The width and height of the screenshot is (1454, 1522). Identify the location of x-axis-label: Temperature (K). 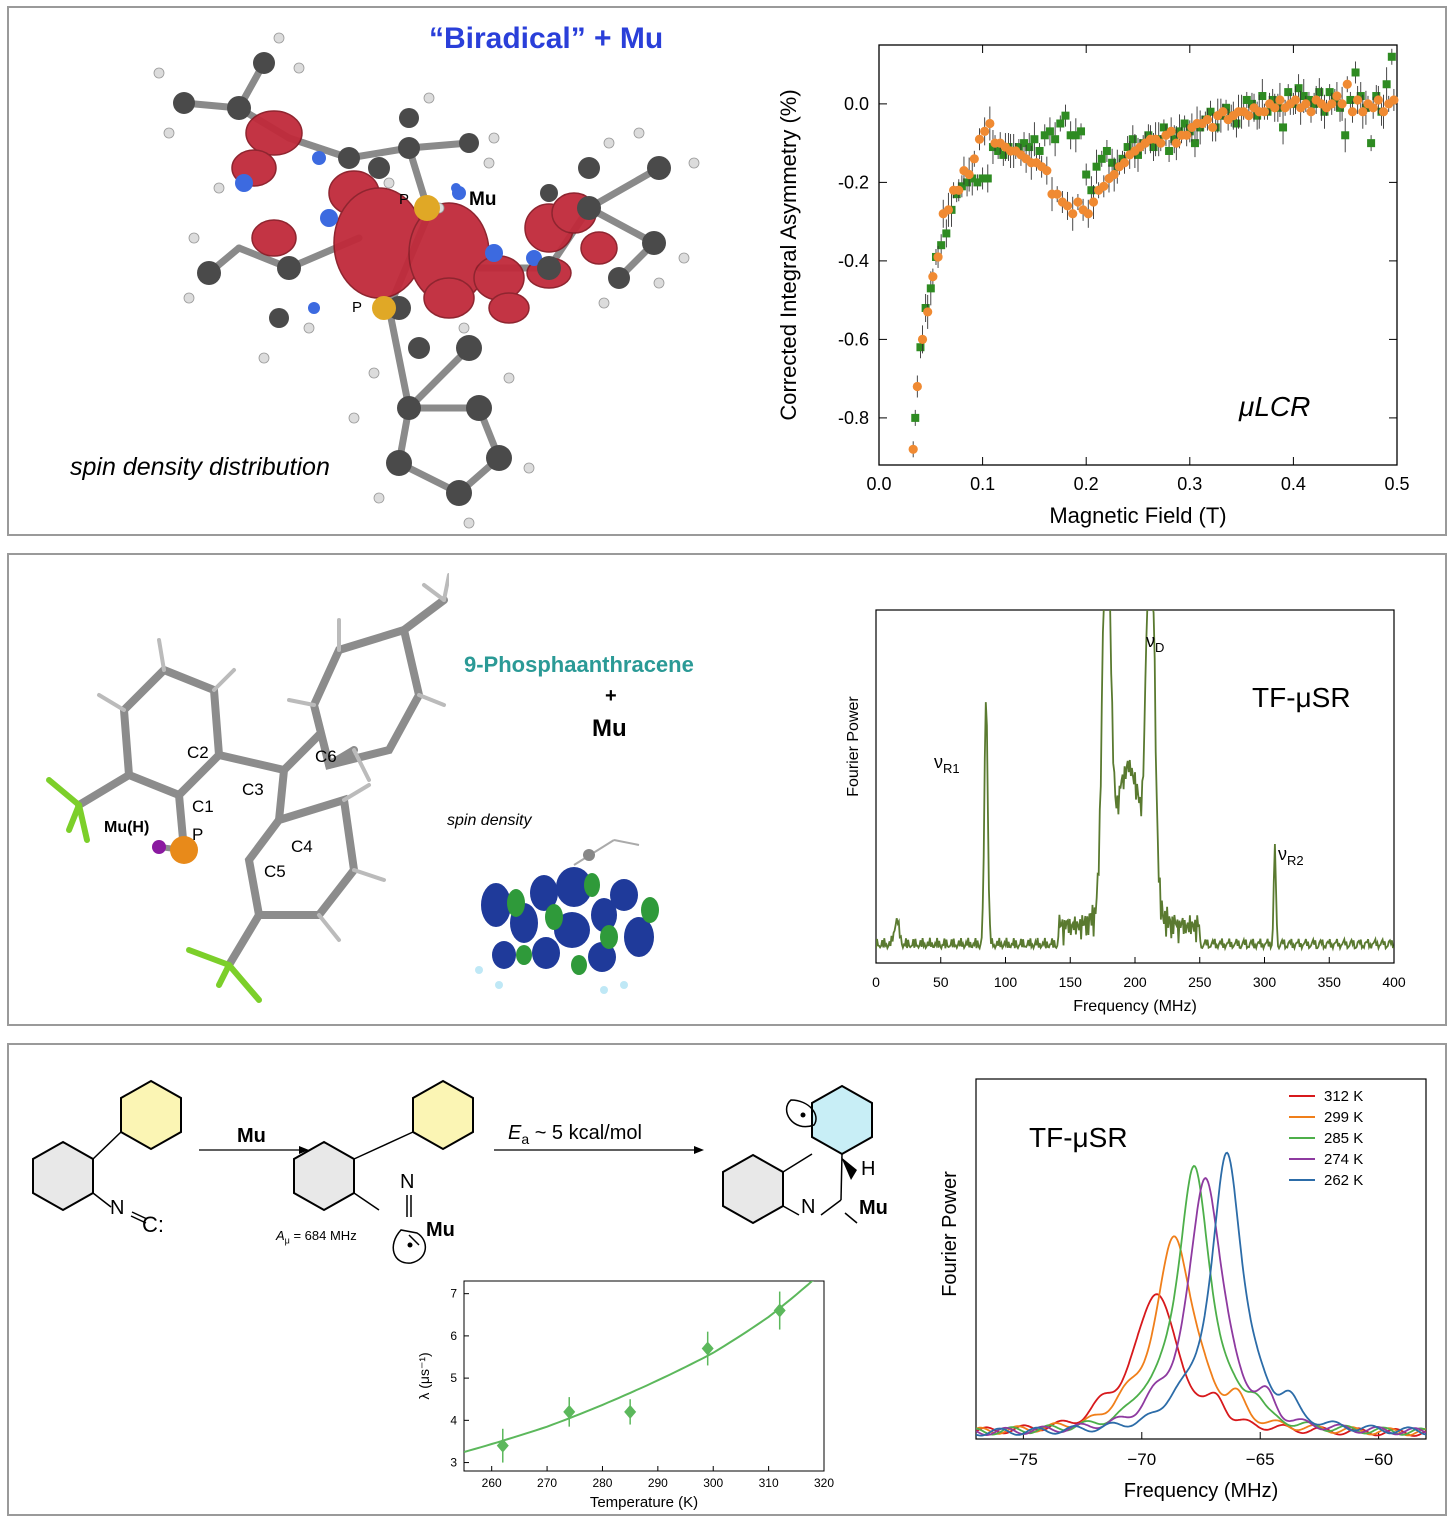
(644, 1502).